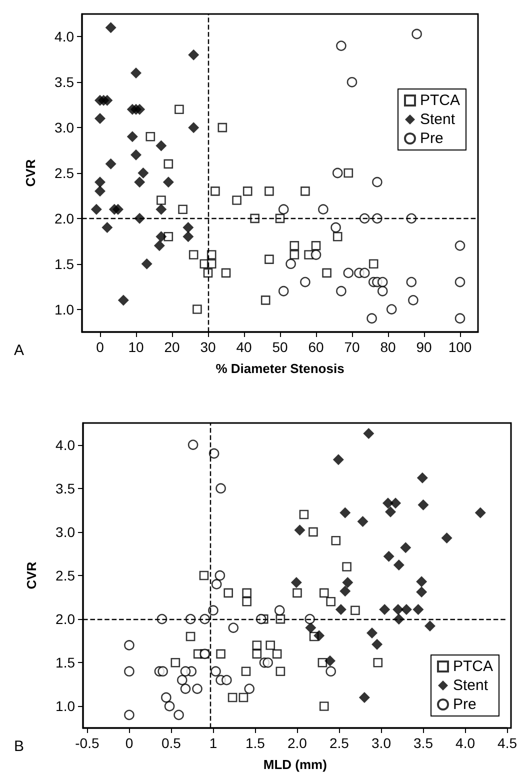 This screenshot has width=528, height=784. What do you see at coordinates (280, 347) in the screenshot?
I see `x-tick-label: 50` at bounding box center [280, 347].